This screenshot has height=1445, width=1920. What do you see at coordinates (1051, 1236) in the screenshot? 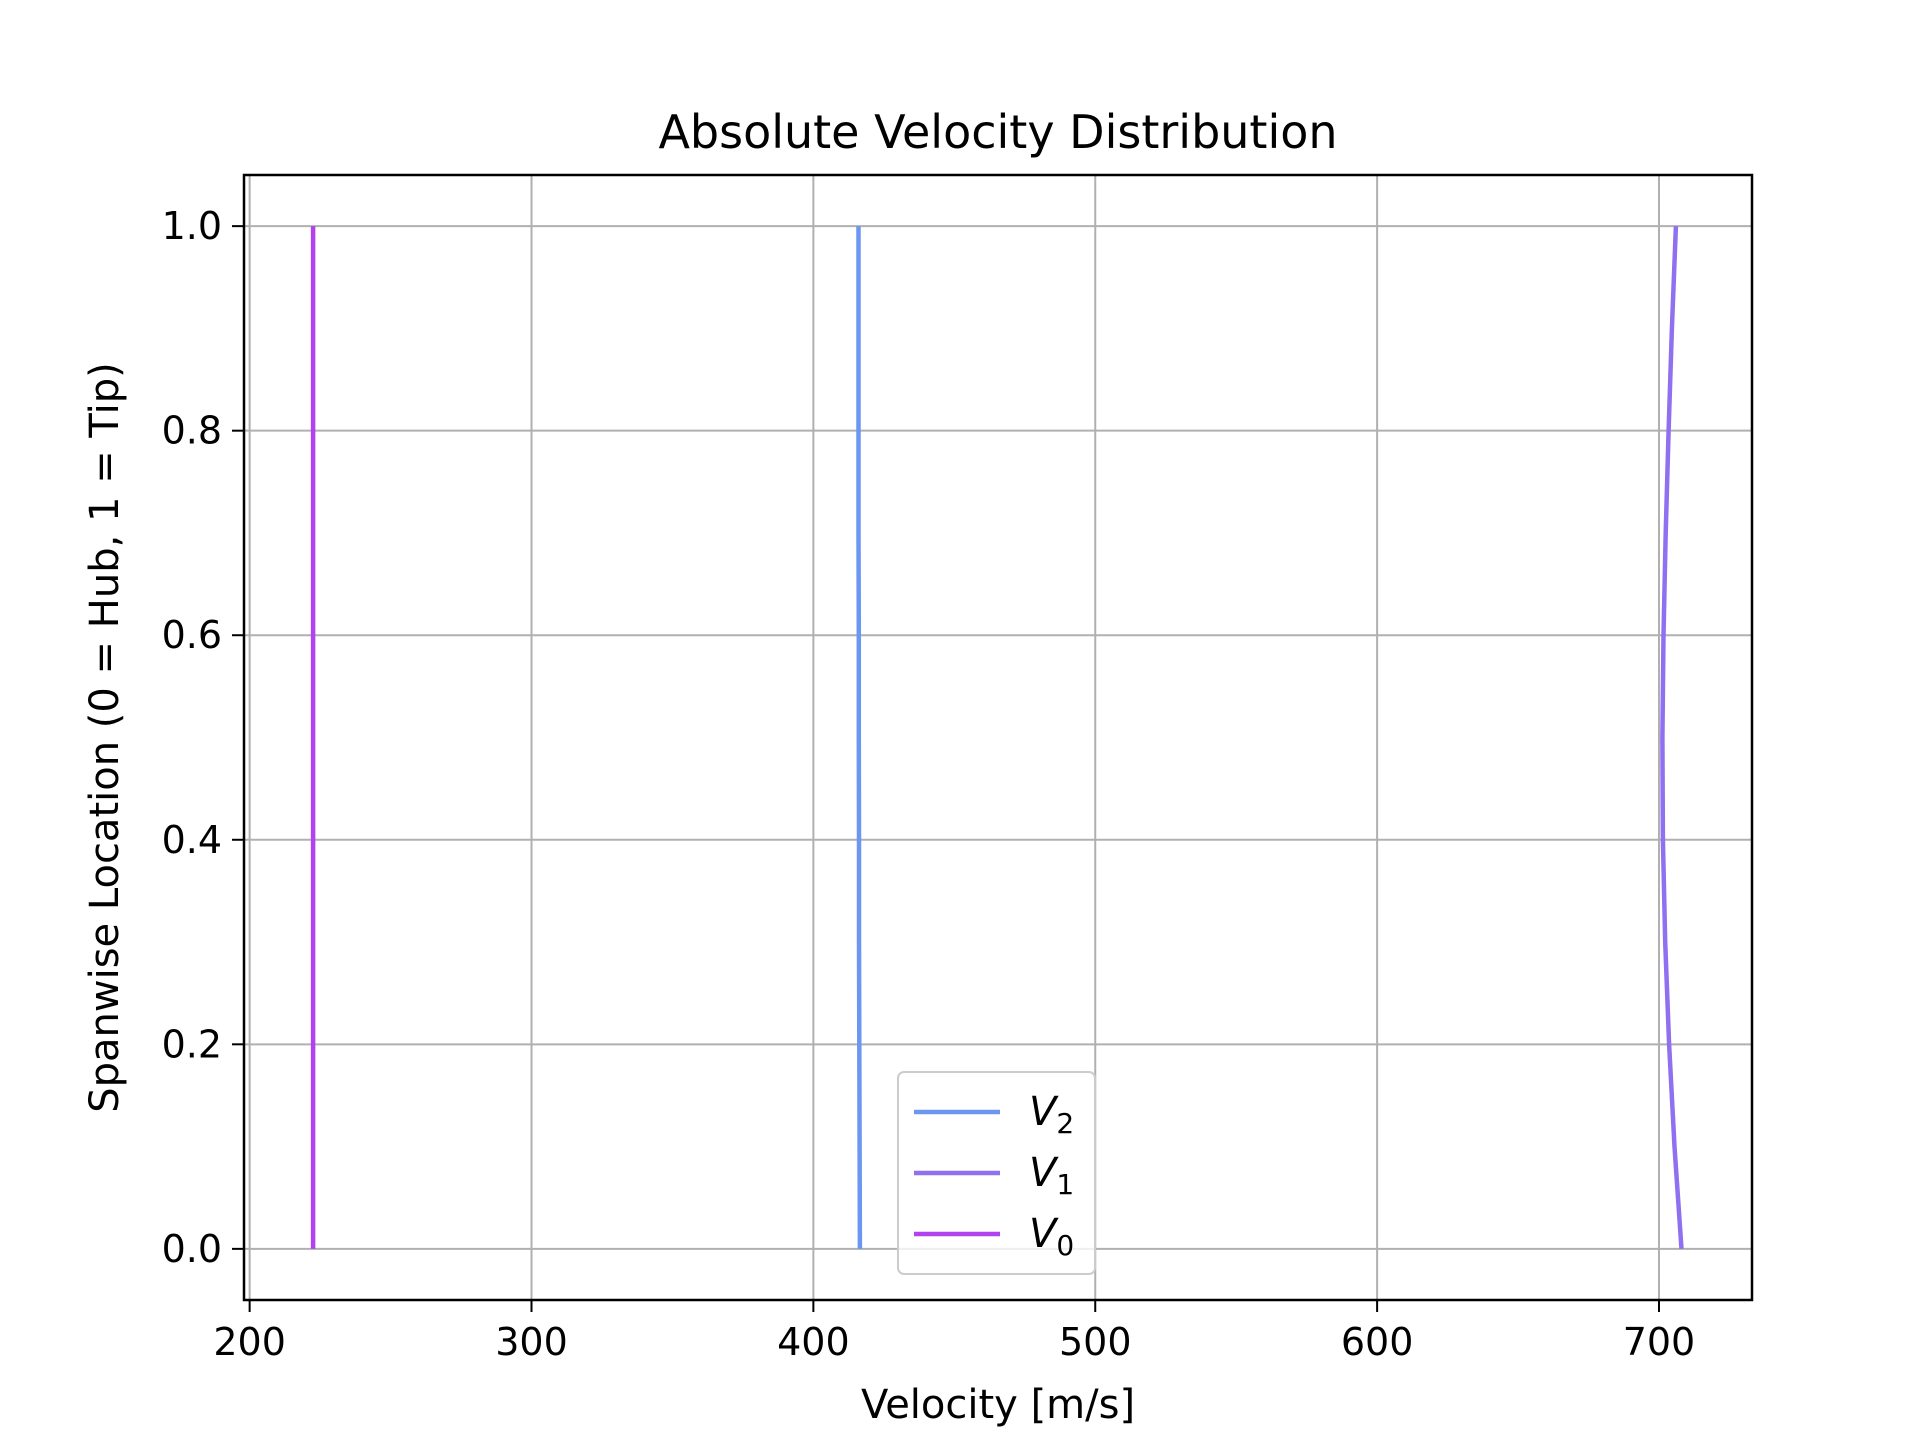
I see `legend-entry-v0: V0` at bounding box center [1051, 1236].